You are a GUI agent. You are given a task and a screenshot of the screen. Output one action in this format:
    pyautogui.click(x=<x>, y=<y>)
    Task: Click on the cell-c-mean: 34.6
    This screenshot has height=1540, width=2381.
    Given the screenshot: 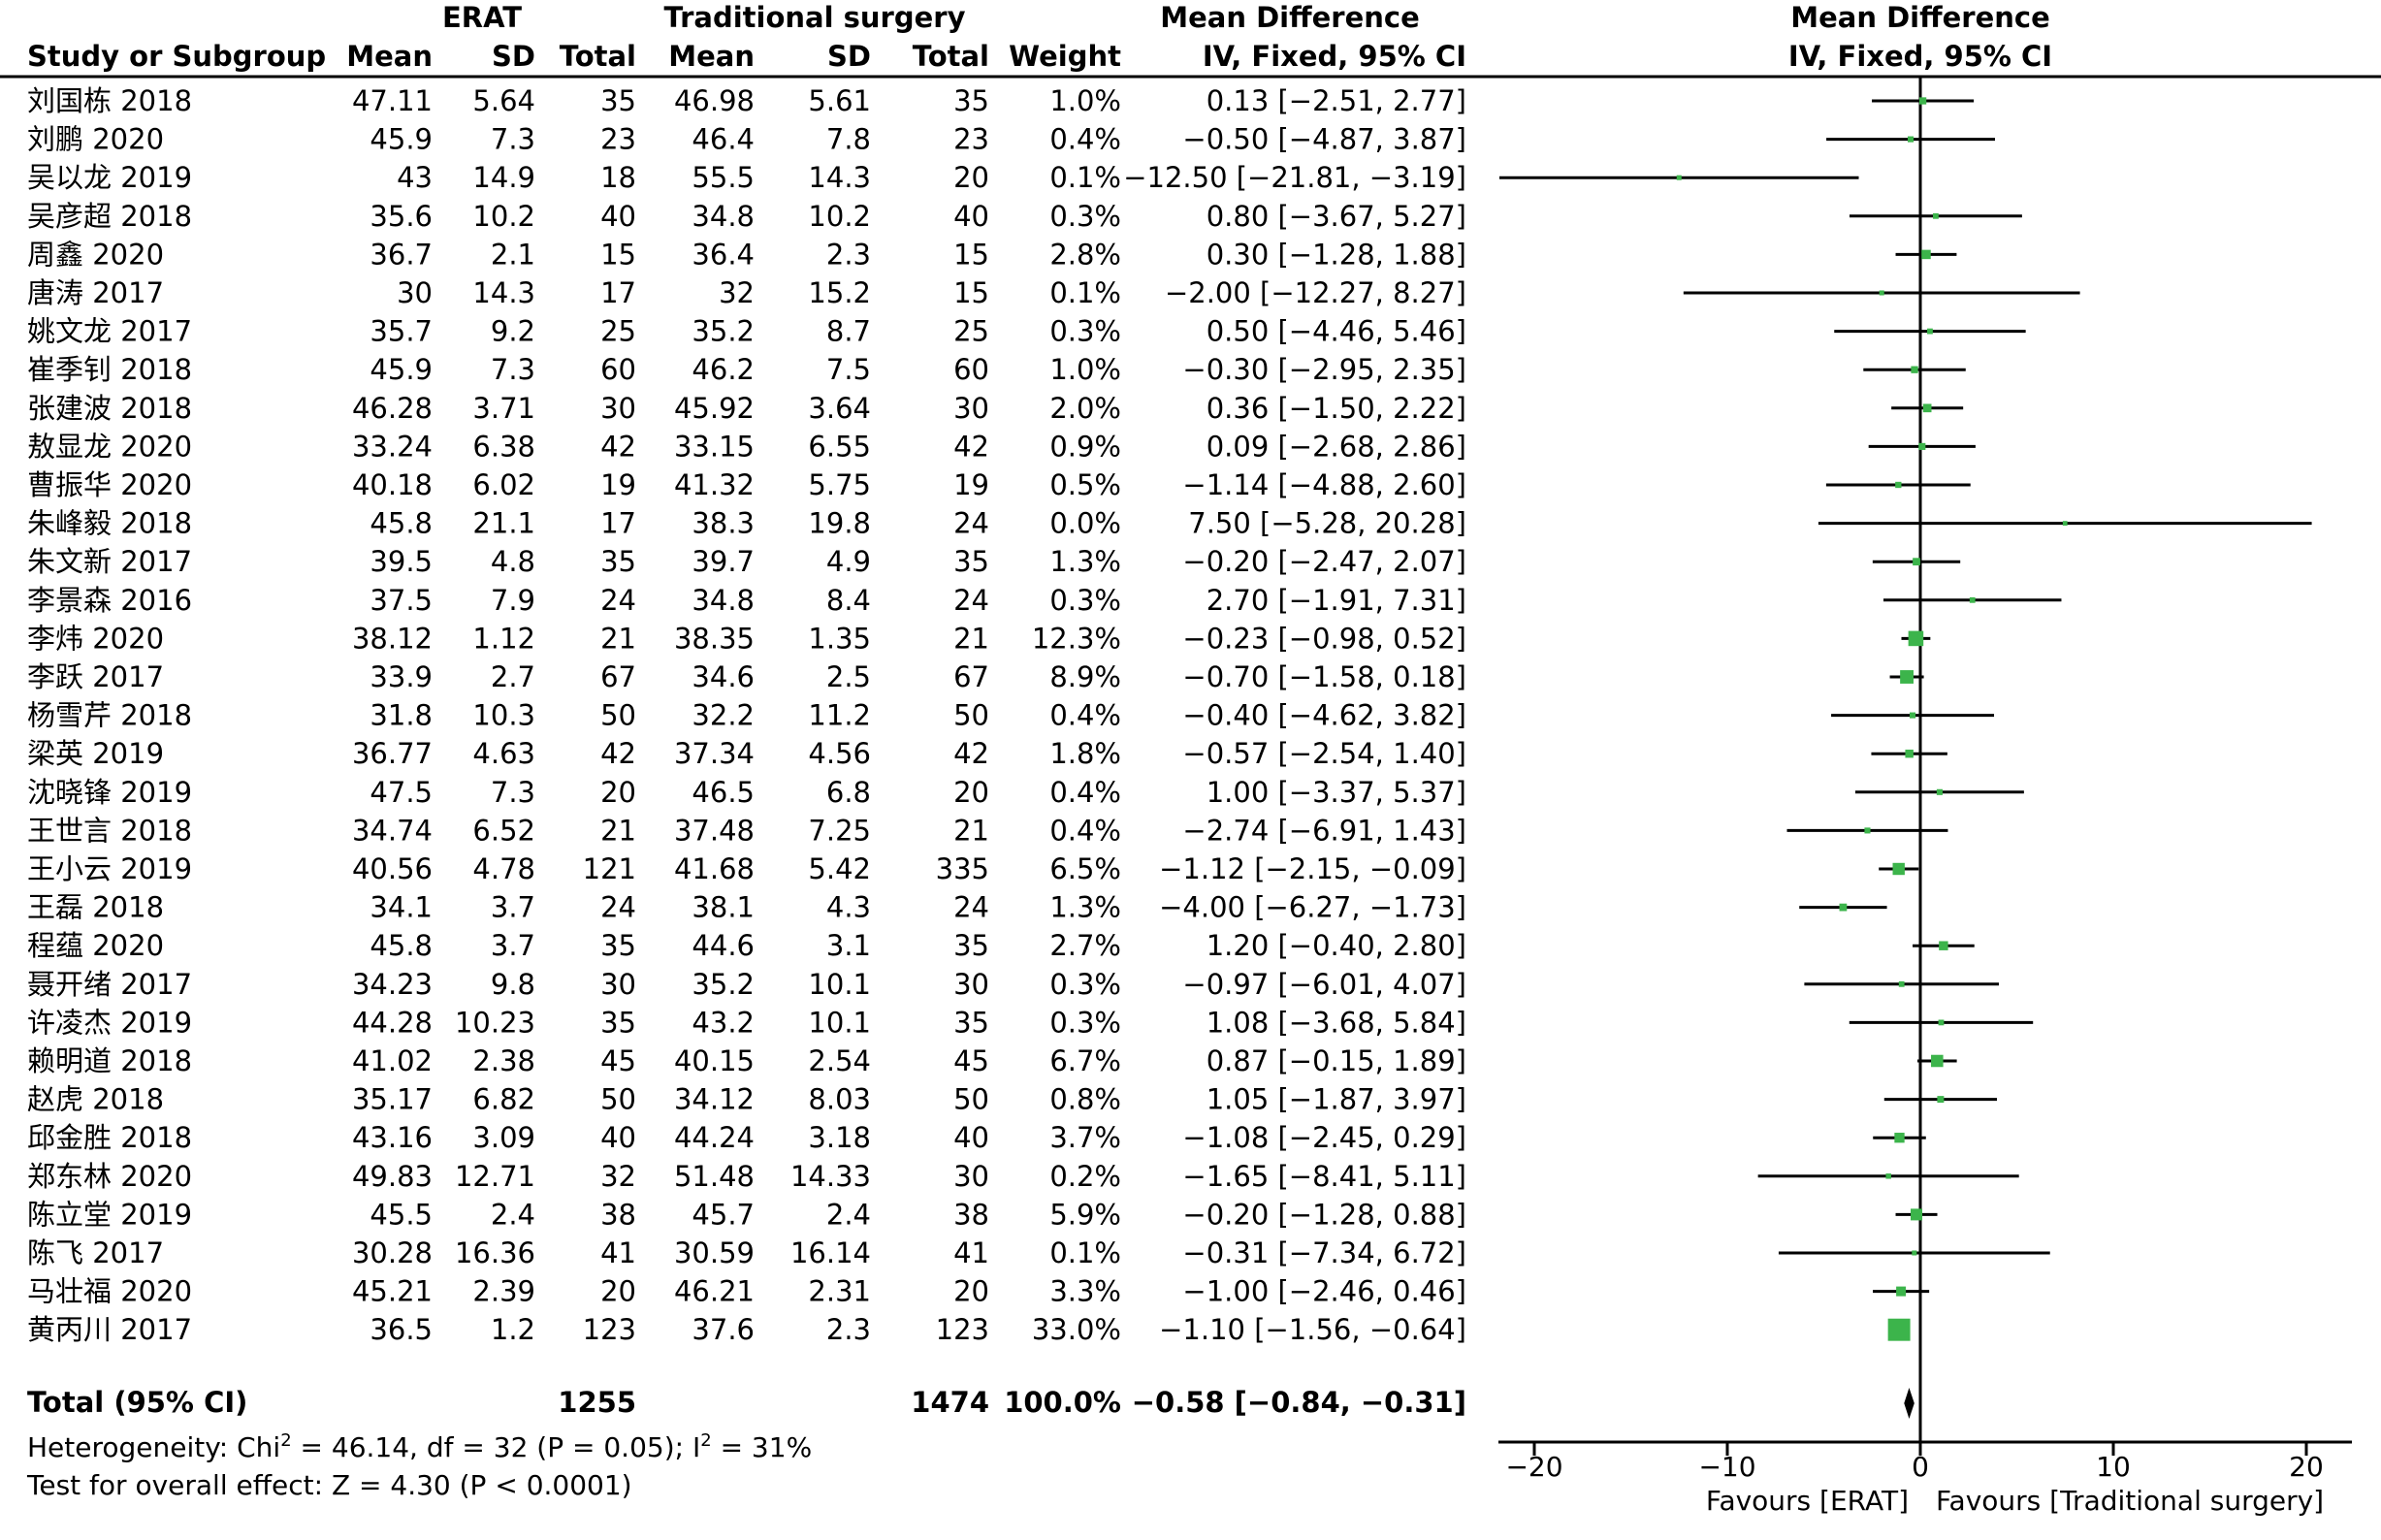 What is the action you would take?
    pyautogui.click(x=723, y=676)
    